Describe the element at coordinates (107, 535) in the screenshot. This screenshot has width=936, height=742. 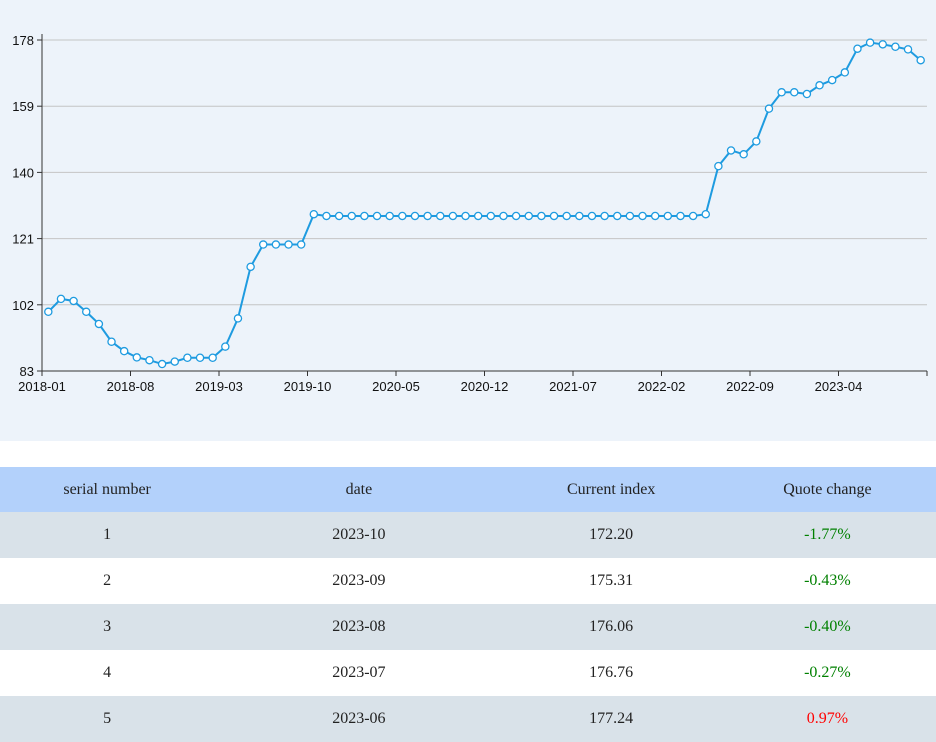
I see `serial-number-cell: 1` at that location.